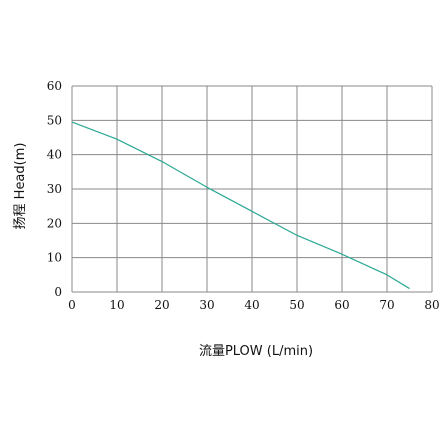 This screenshot has height=445, width=445. Describe the element at coordinates (54, 189) in the screenshot. I see `y-tick-label: 30` at that location.